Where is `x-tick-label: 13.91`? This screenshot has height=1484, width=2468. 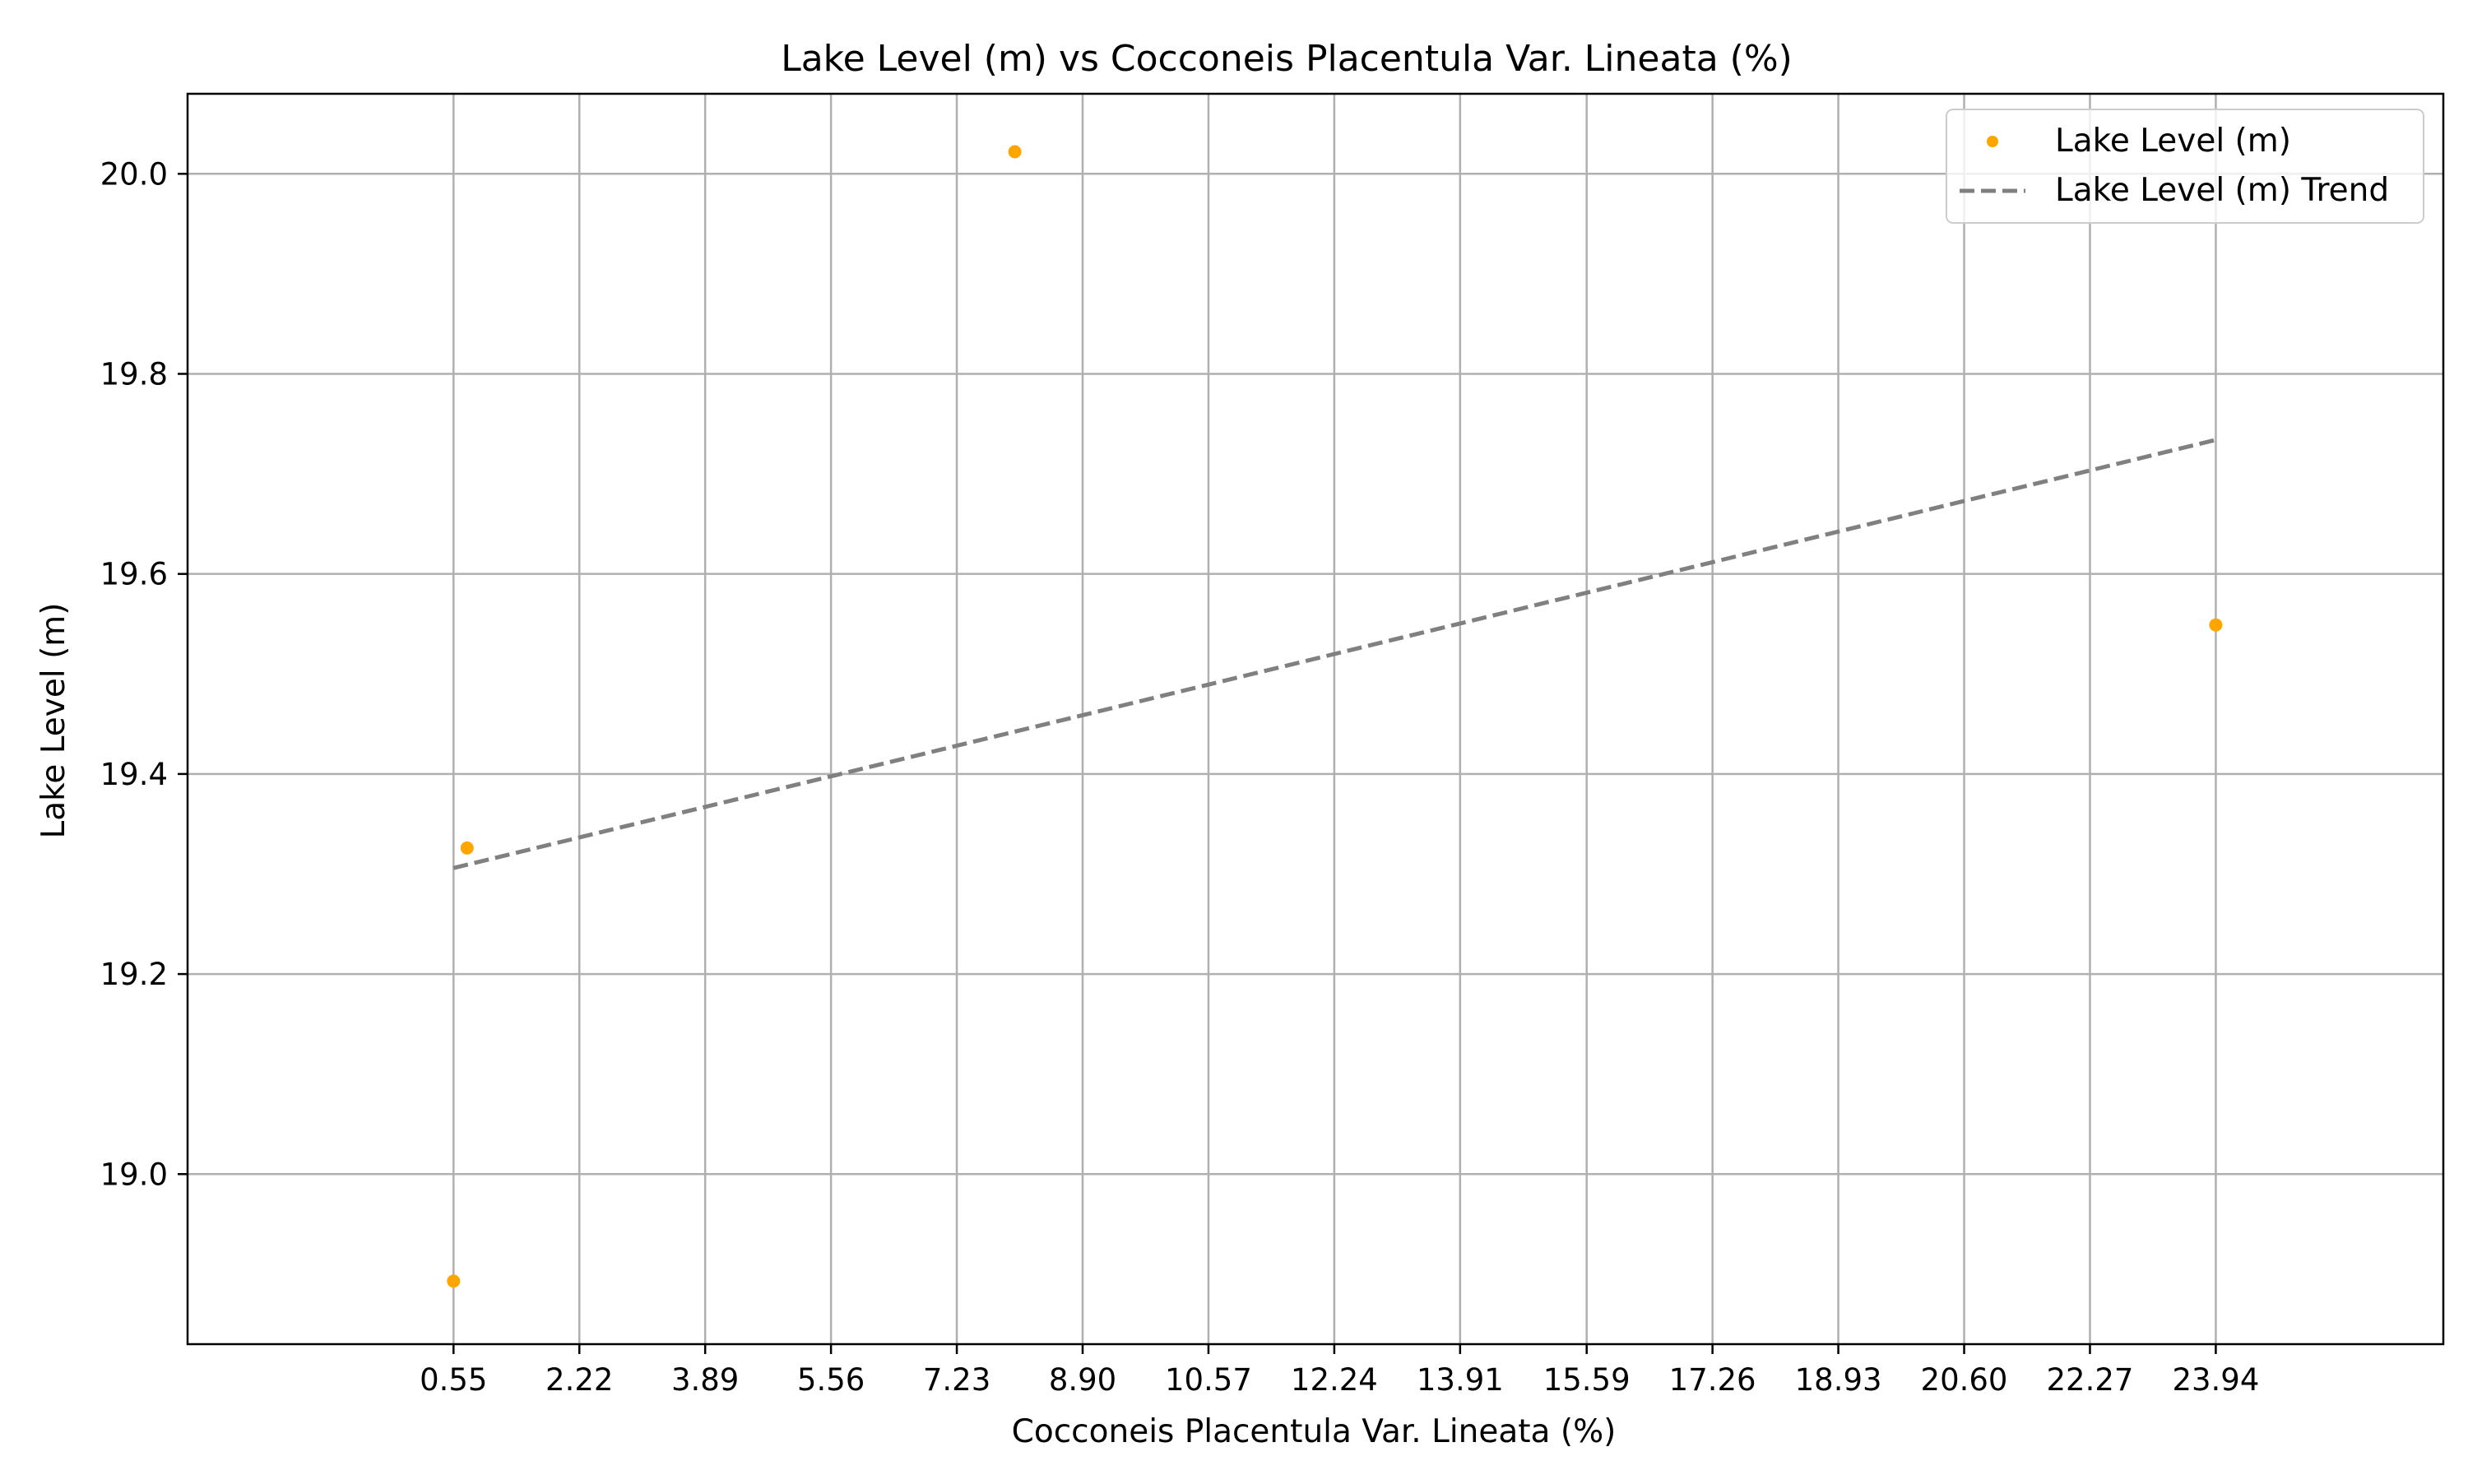 x-tick-label: 13.91 is located at coordinates (1460, 1380).